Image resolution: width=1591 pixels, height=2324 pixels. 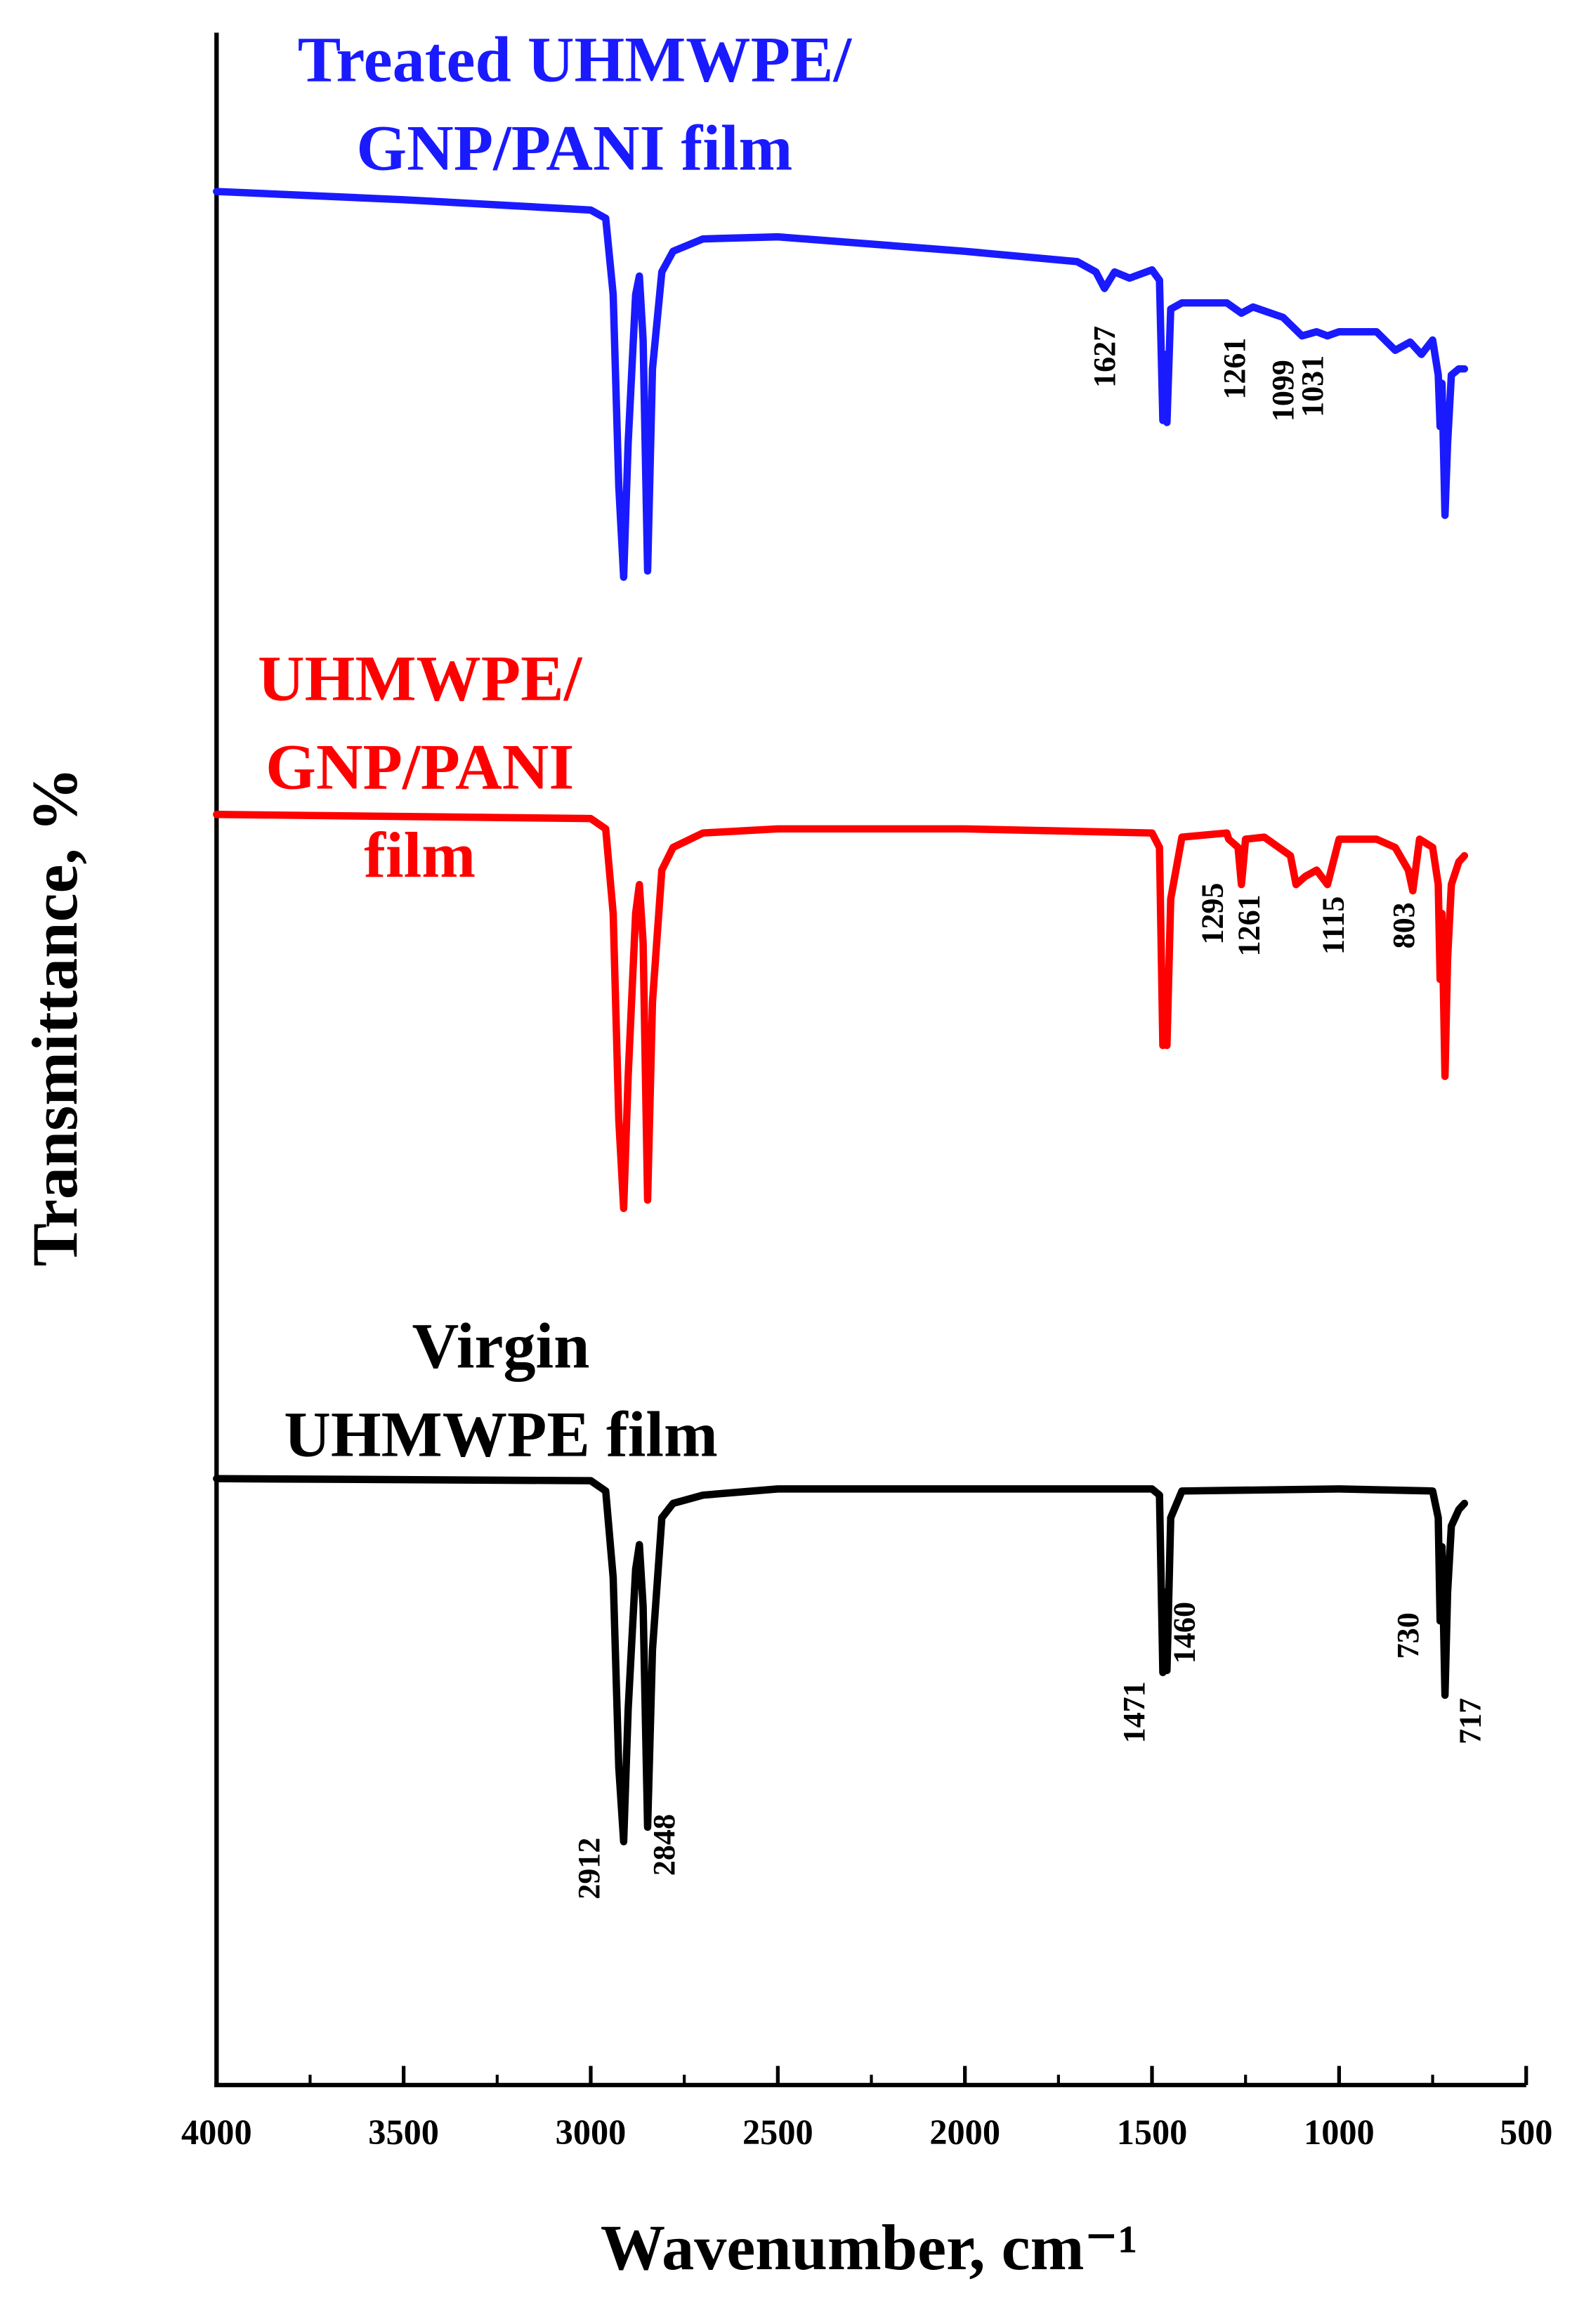 I want to click on x-tick-label: 500, so click(x=1527, y=2132).